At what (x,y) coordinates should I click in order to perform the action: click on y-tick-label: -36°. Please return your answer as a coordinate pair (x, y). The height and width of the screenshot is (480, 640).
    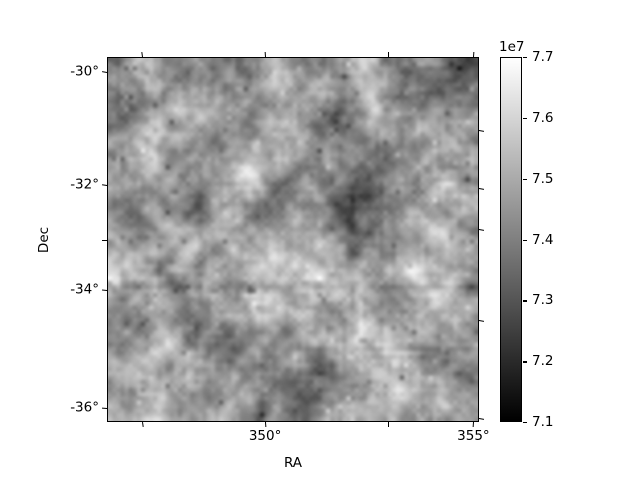
    Looking at the image, I should click on (84, 407).